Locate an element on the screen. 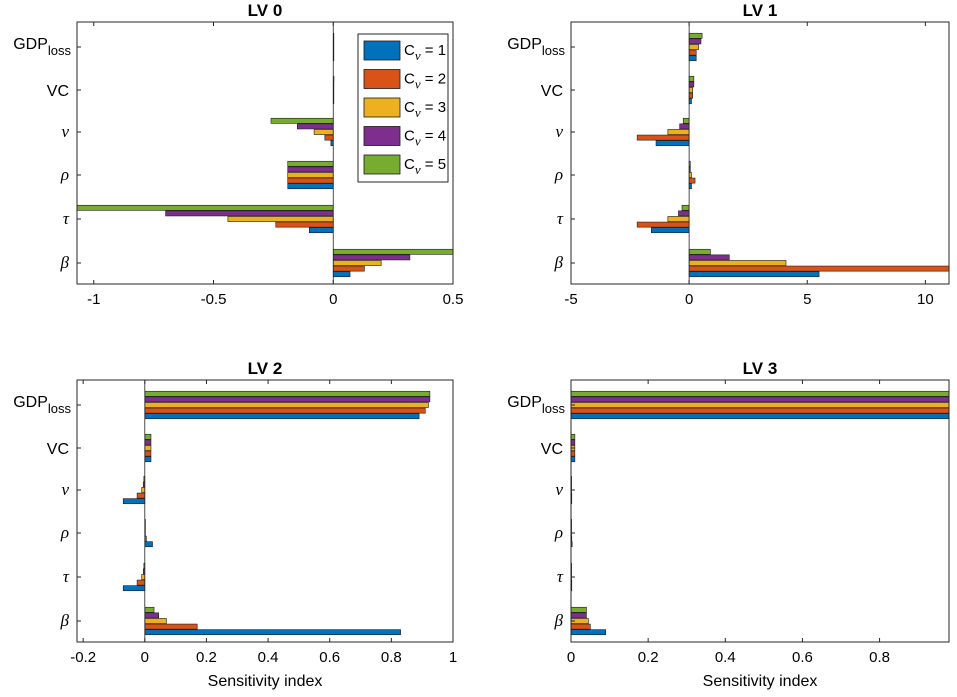 The image size is (957, 697). x-tick-label: 5 is located at coordinates (807, 299).